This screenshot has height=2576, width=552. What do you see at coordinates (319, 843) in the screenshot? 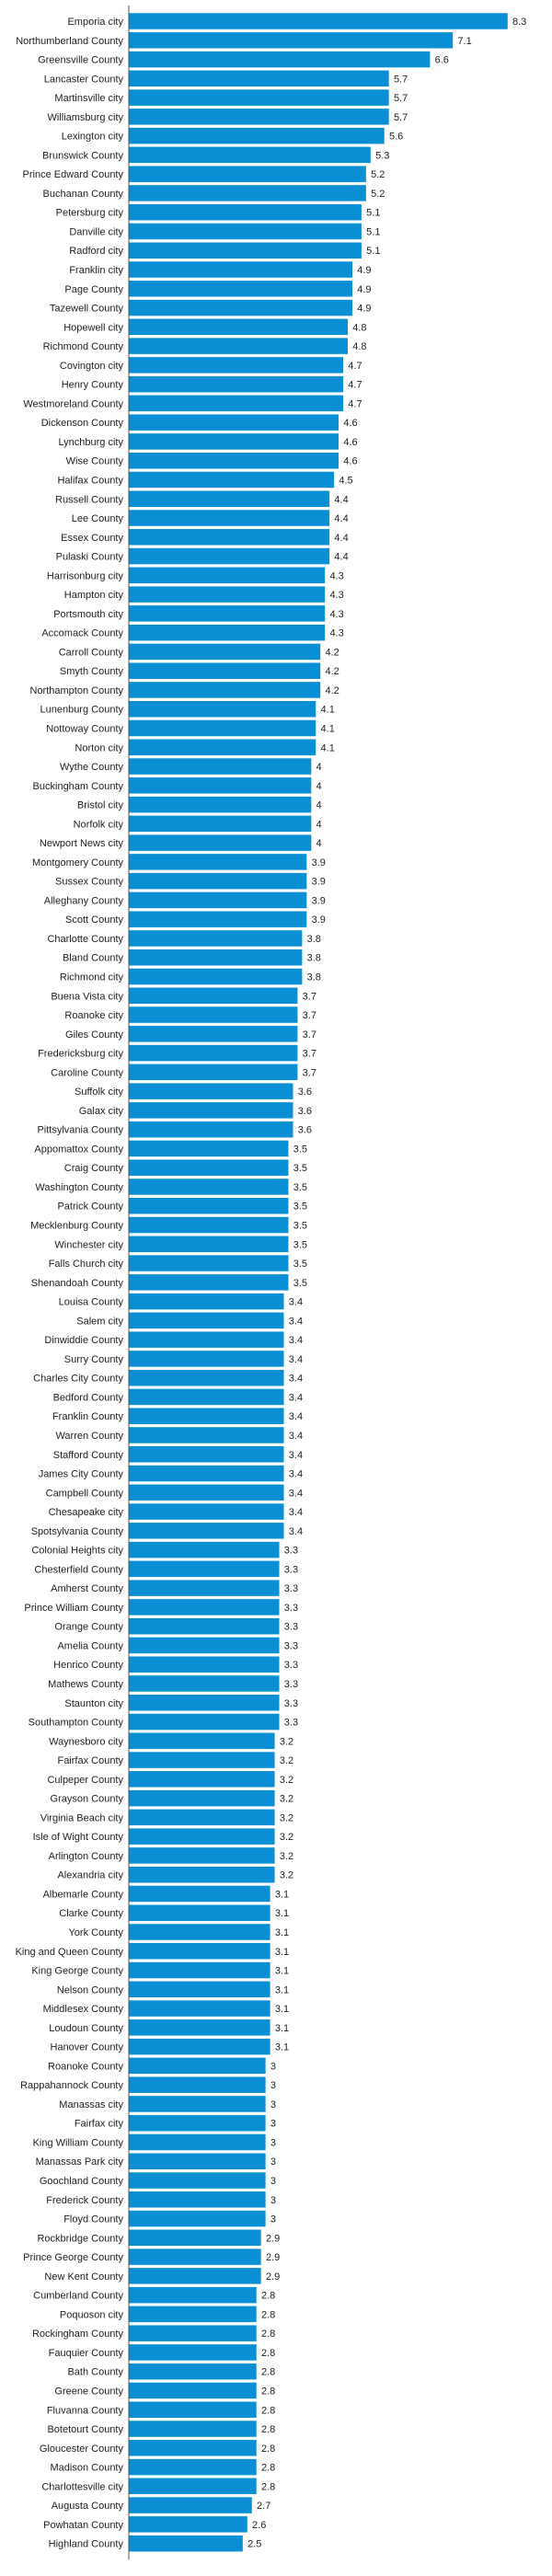
I see `value-label: 4` at bounding box center [319, 843].